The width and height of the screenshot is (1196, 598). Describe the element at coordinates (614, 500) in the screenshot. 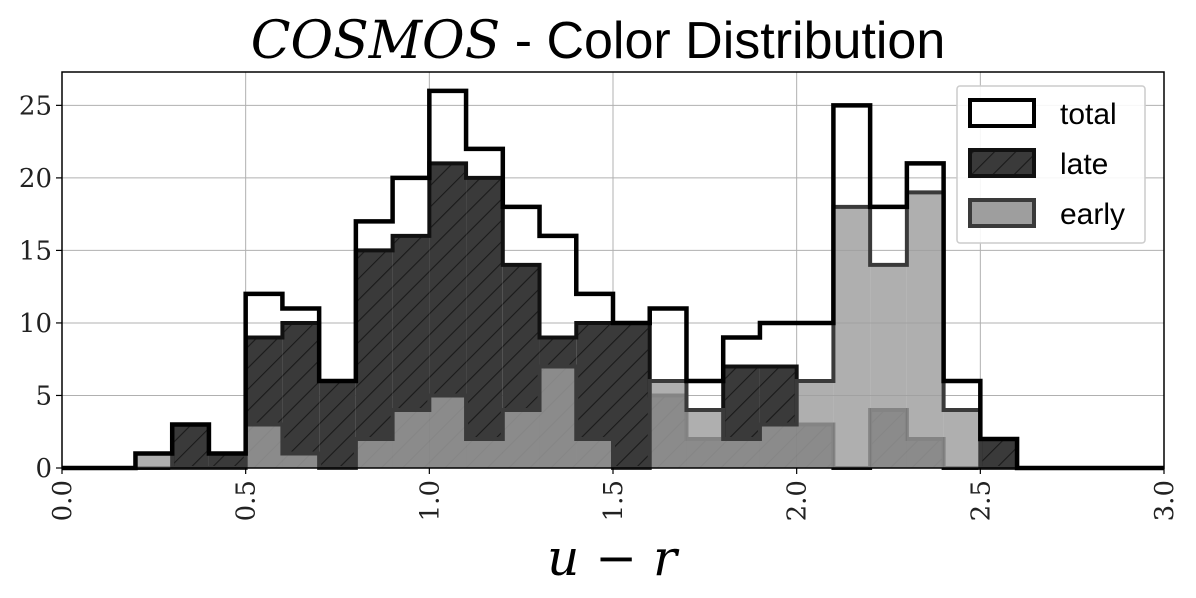

I see `x-tick-label: 1.5` at that location.